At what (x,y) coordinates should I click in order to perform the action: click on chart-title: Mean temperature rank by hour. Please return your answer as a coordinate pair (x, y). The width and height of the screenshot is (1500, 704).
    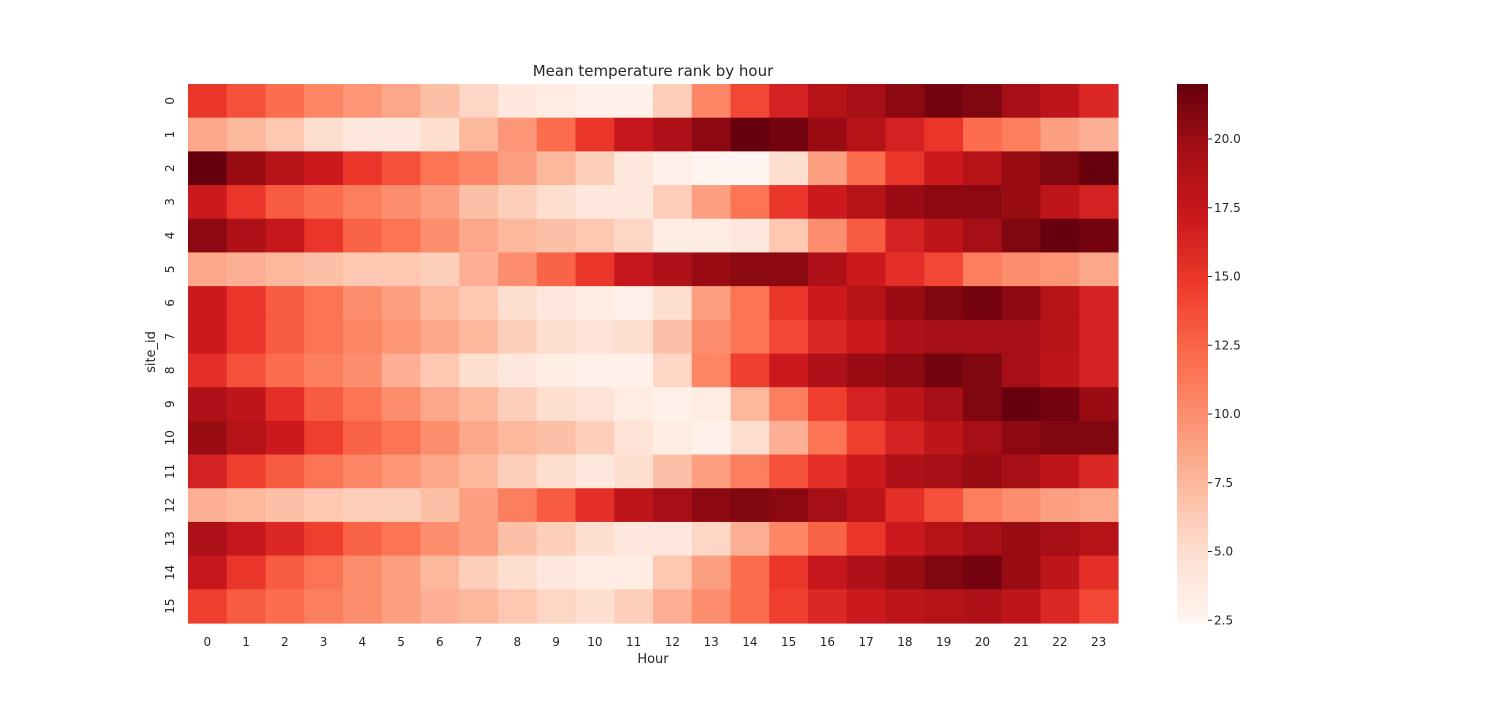
    Looking at the image, I should click on (653, 71).